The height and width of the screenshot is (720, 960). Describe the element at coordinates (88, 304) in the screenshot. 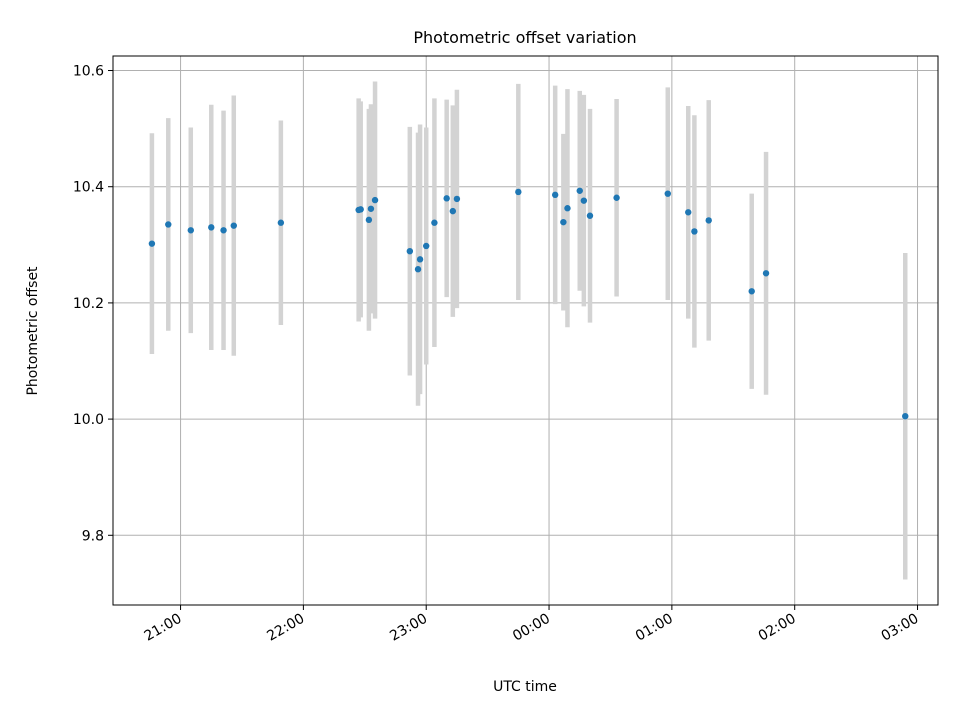

I see `y-tick-label: 10.2` at that location.